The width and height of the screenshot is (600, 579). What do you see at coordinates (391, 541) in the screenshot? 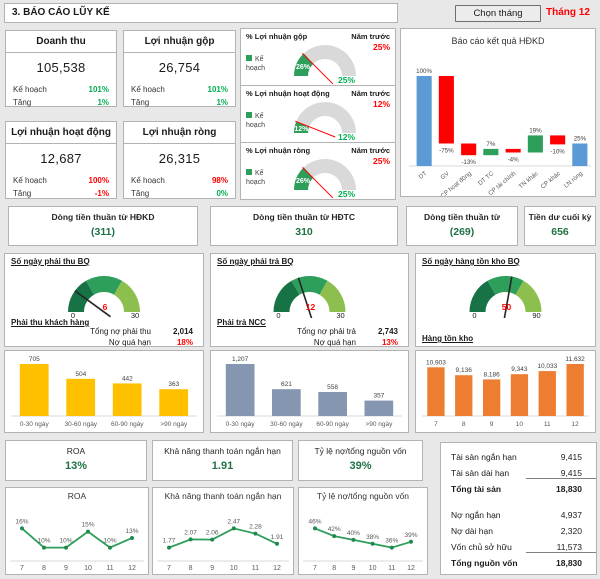
I see `svg-text: 36%` at bounding box center [391, 541].